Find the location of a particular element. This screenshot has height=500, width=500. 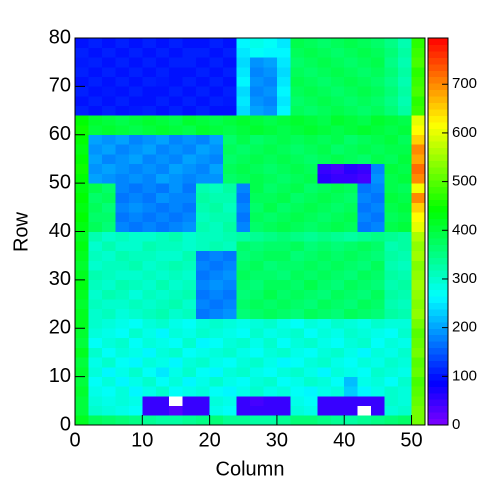

y-tick-label: 0 is located at coordinates (65, 424).